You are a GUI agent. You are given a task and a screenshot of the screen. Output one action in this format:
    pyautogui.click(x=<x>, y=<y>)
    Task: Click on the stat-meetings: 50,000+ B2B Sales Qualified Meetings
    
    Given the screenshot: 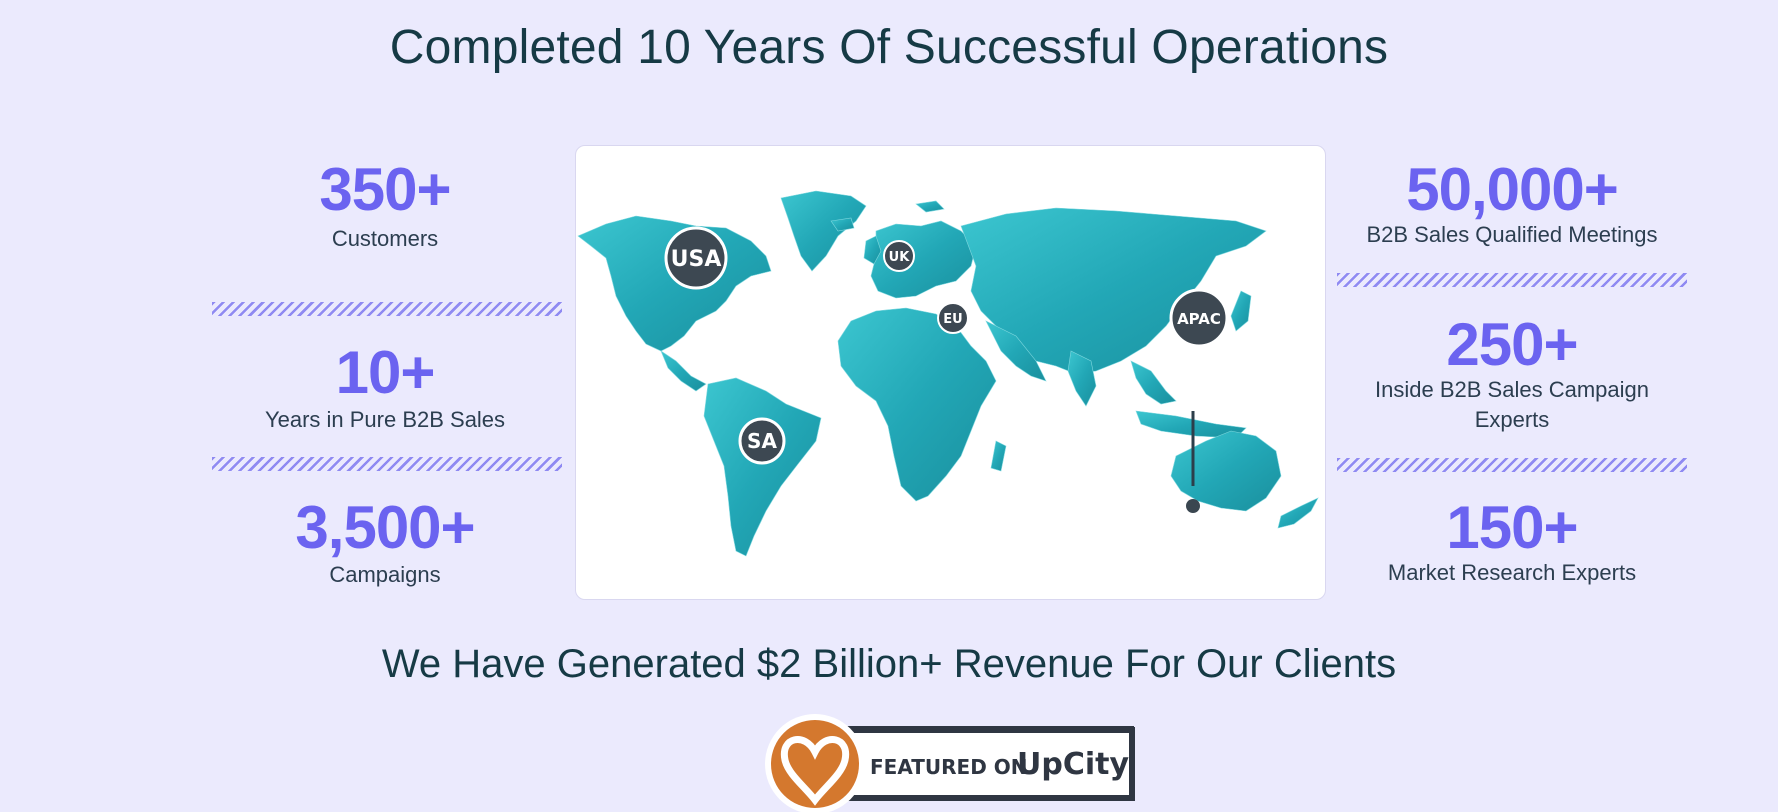 What is the action you would take?
    pyautogui.click(x=1512, y=205)
    